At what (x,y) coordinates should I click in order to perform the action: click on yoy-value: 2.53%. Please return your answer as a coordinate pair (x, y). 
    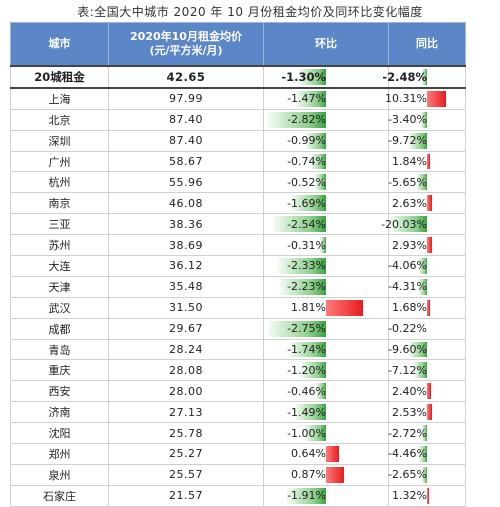
    Looking at the image, I should click on (409, 412).